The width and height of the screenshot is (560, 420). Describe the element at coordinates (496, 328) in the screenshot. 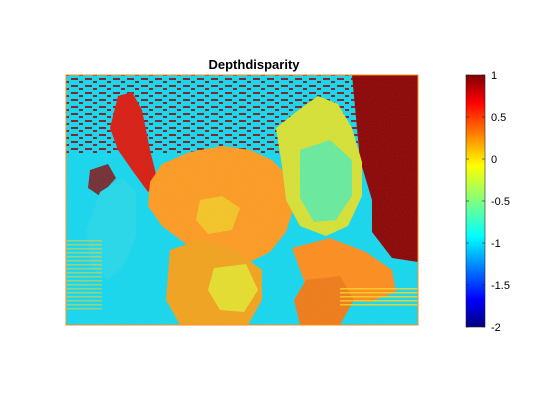

I see `colorbar-tick-label: -2` at that location.